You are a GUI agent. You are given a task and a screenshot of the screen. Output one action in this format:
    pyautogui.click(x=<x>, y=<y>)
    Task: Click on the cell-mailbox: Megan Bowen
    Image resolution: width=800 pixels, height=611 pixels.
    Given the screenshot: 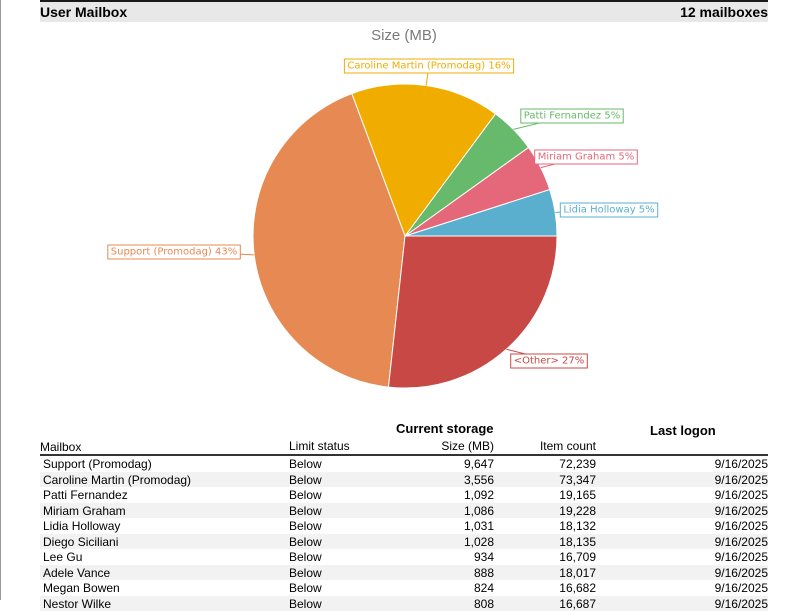 What is the action you would take?
    pyautogui.click(x=81, y=588)
    